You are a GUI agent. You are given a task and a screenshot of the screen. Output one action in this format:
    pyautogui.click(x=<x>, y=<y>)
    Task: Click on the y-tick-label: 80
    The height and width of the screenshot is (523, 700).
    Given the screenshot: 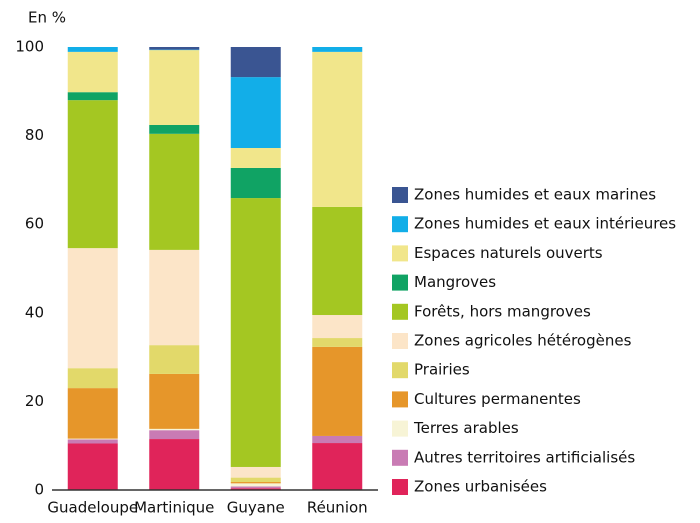 What is the action you would take?
    pyautogui.click(x=34, y=135)
    